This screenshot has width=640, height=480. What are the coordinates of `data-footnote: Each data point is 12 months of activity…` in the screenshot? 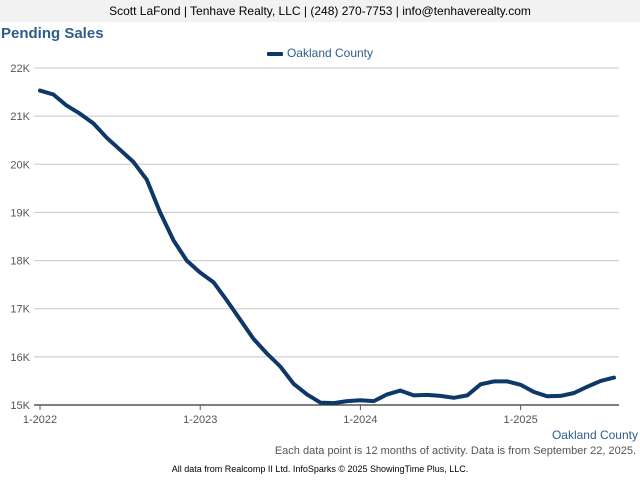 It's located at (455, 451).